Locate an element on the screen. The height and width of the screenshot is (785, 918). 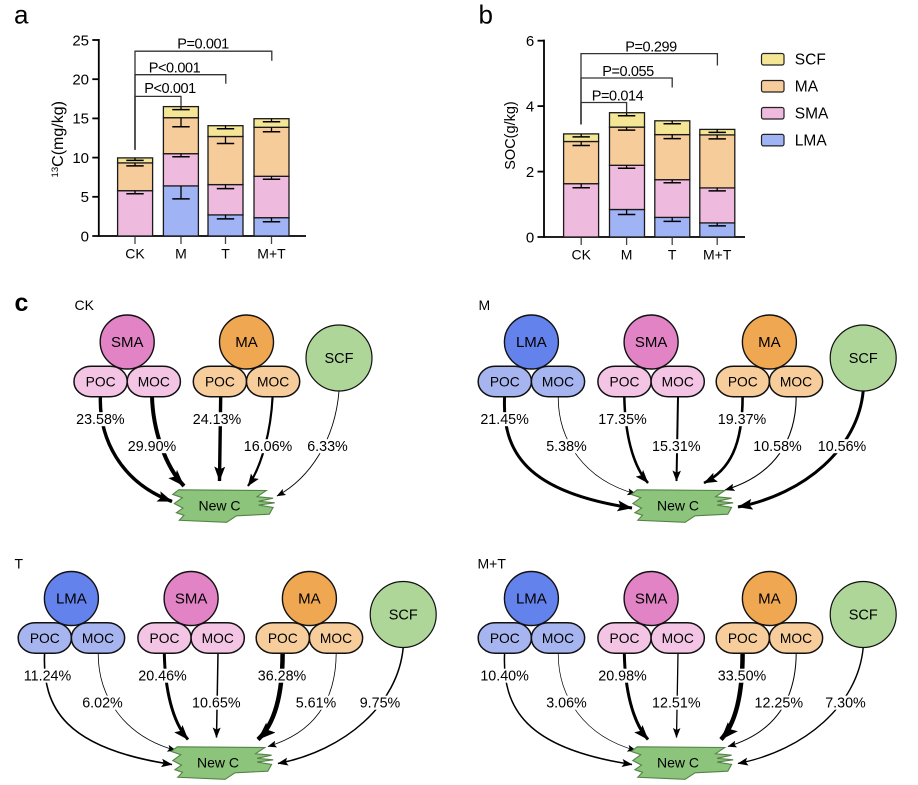
svg-text: 10 is located at coordinates (80, 158).